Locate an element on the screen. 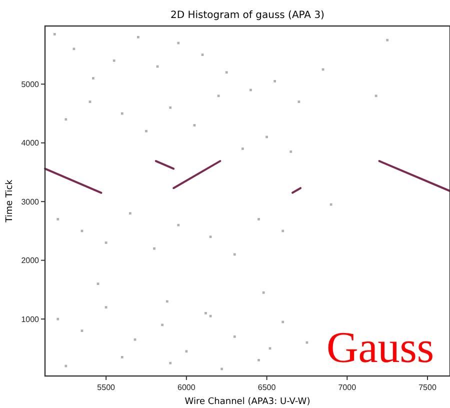 The image size is (450, 408). y-tick-label: 5000 is located at coordinates (30, 84).